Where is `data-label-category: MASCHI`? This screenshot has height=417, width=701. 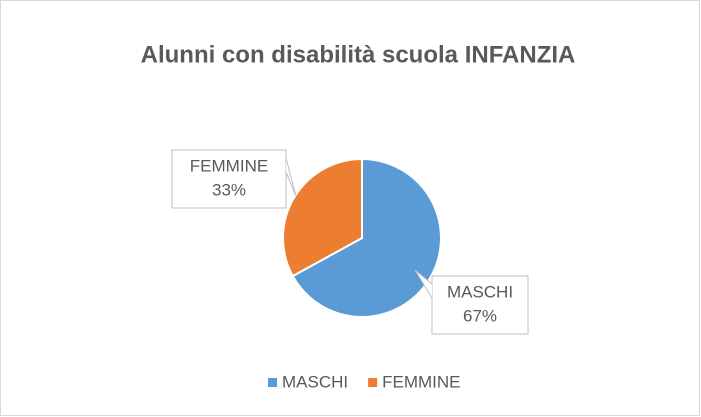
data-label-category: MASCHI is located at coordinates (480, 291).